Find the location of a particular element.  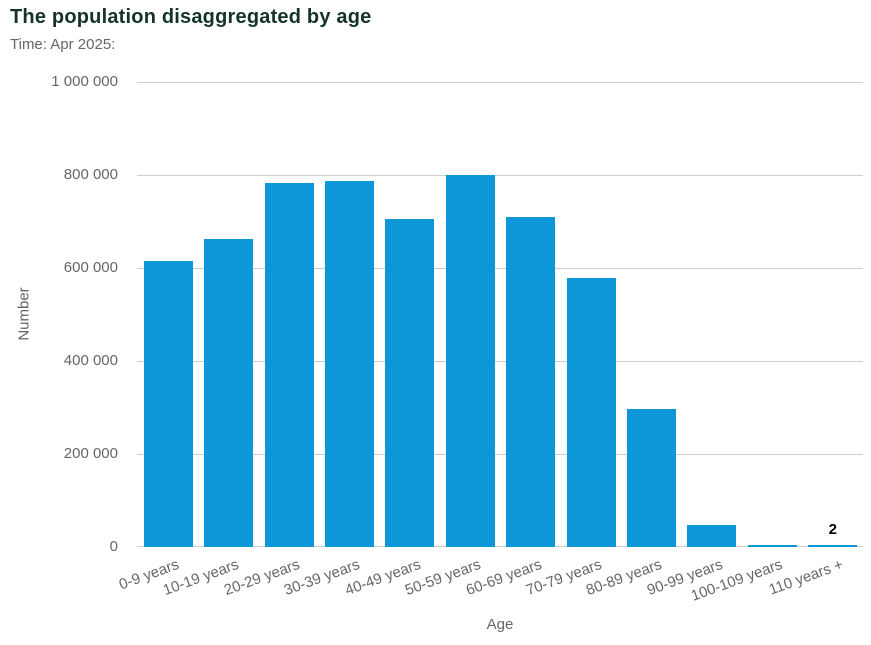

y-axis-tick-label: 0 is located at coordinates (113, 546).